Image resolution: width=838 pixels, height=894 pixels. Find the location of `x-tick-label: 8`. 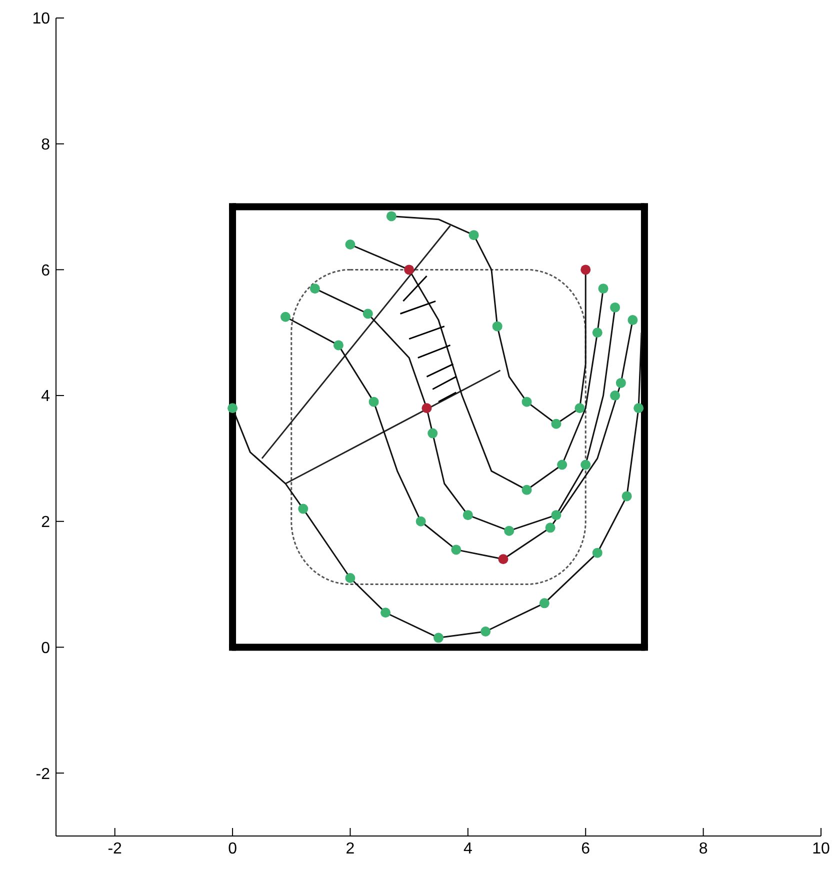

x-tick-label: 8 is located at coordinates (703, 849).